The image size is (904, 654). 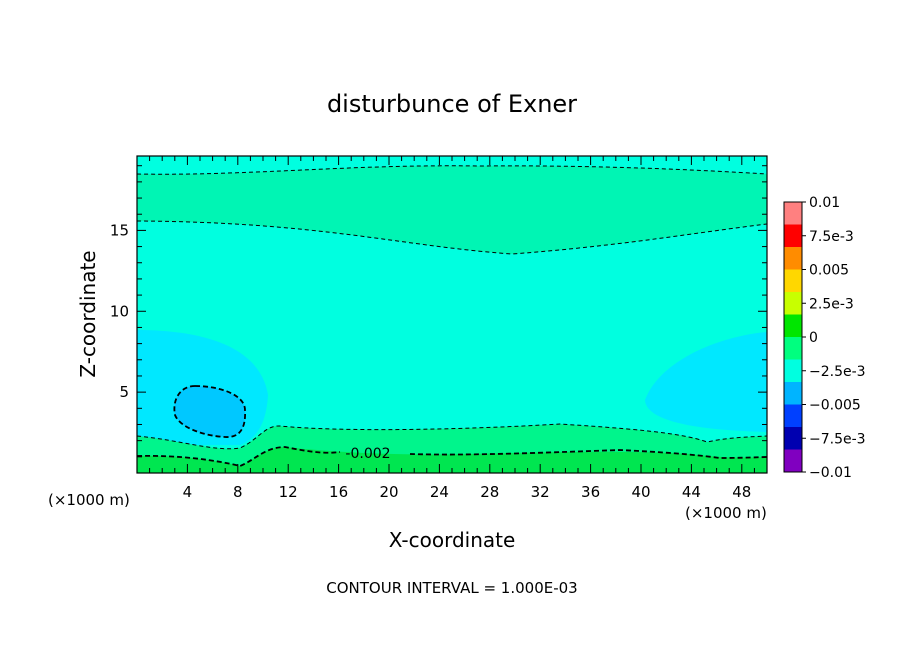 I want to click on colorbar-label: −0.01, so click(x=830, y=473).